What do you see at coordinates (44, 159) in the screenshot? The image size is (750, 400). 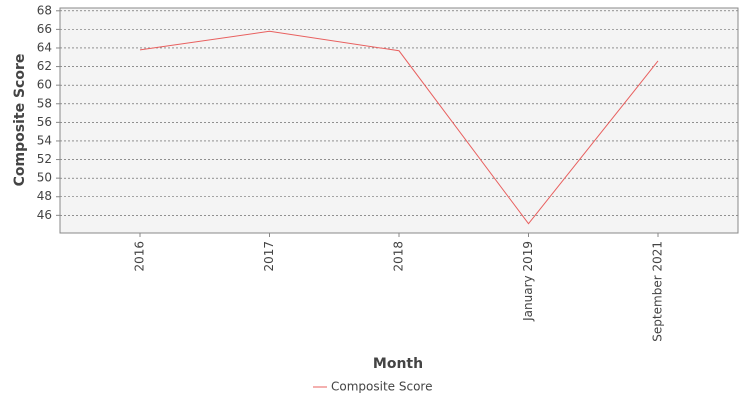 I see `y-tick-label: 52` at bounding box center [44, 159].